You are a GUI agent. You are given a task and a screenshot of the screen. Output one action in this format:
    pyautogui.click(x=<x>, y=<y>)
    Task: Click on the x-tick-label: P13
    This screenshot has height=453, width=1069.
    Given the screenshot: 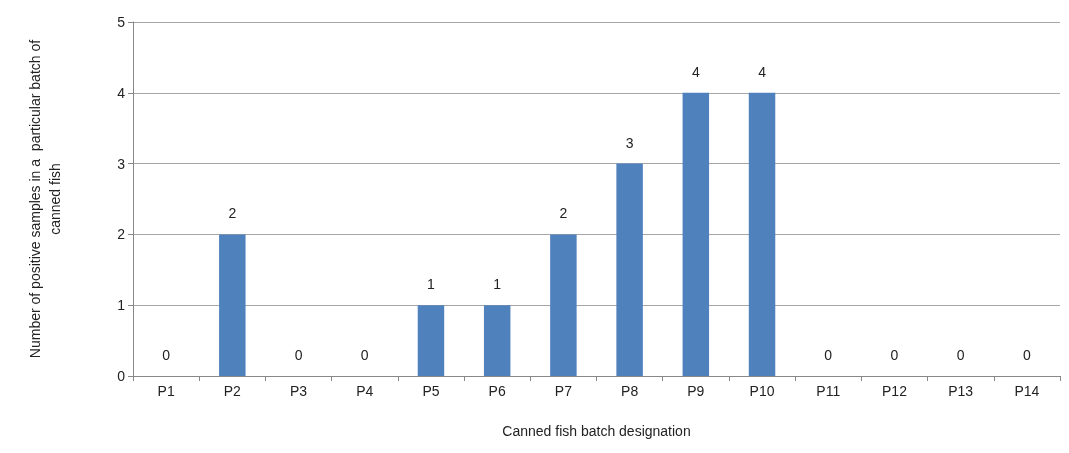 What is the action you would take?
    pyautogui.click(x=961, y=391)
    